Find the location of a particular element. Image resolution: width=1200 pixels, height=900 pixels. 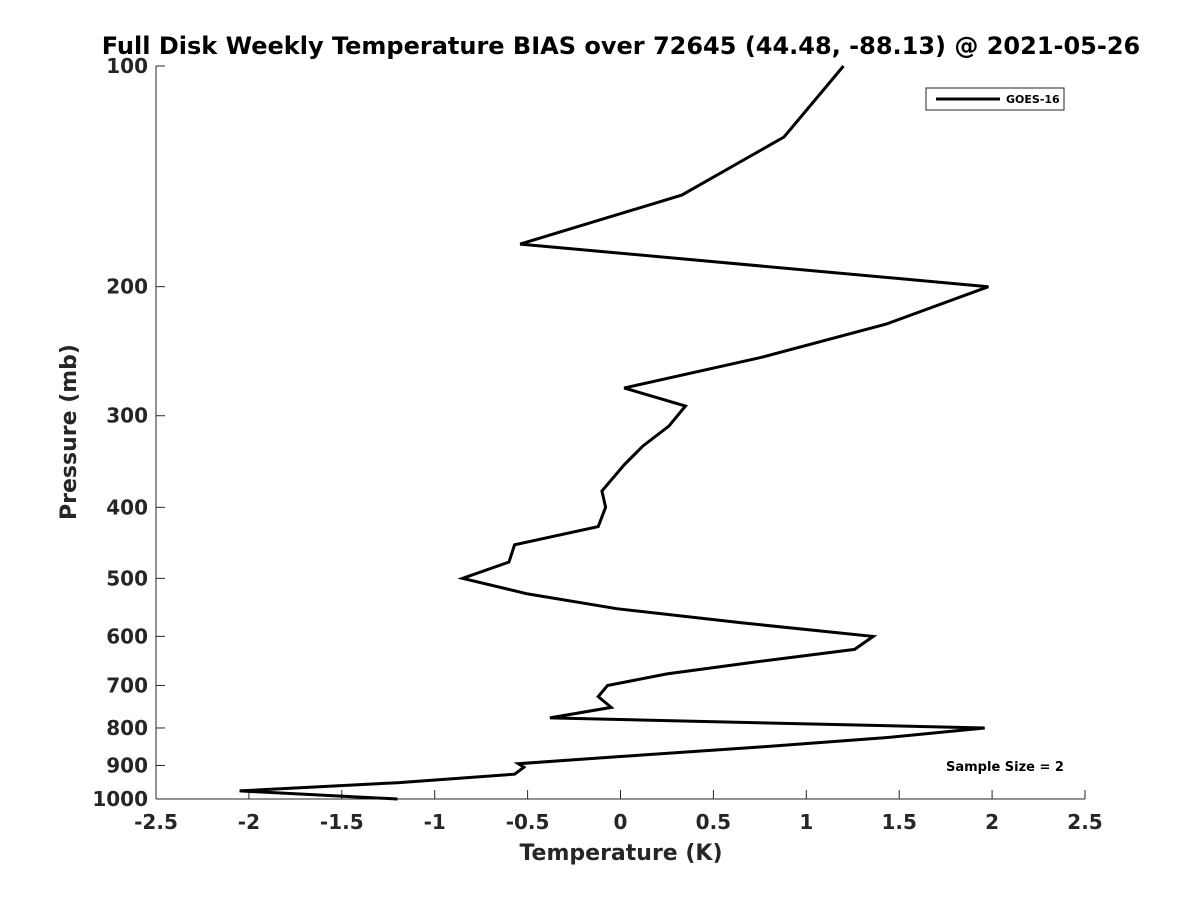

x-tick-label: 2 is located at coordinates (992, 822).